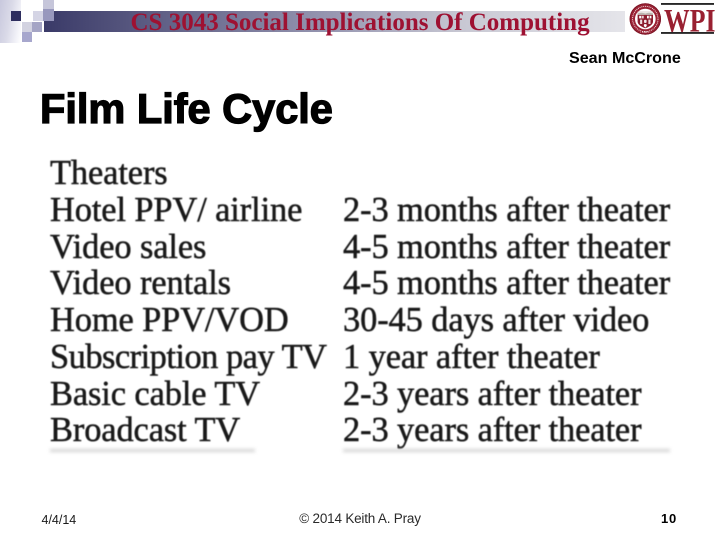  I want to click on svg-text: WPI, so click(689, 22).